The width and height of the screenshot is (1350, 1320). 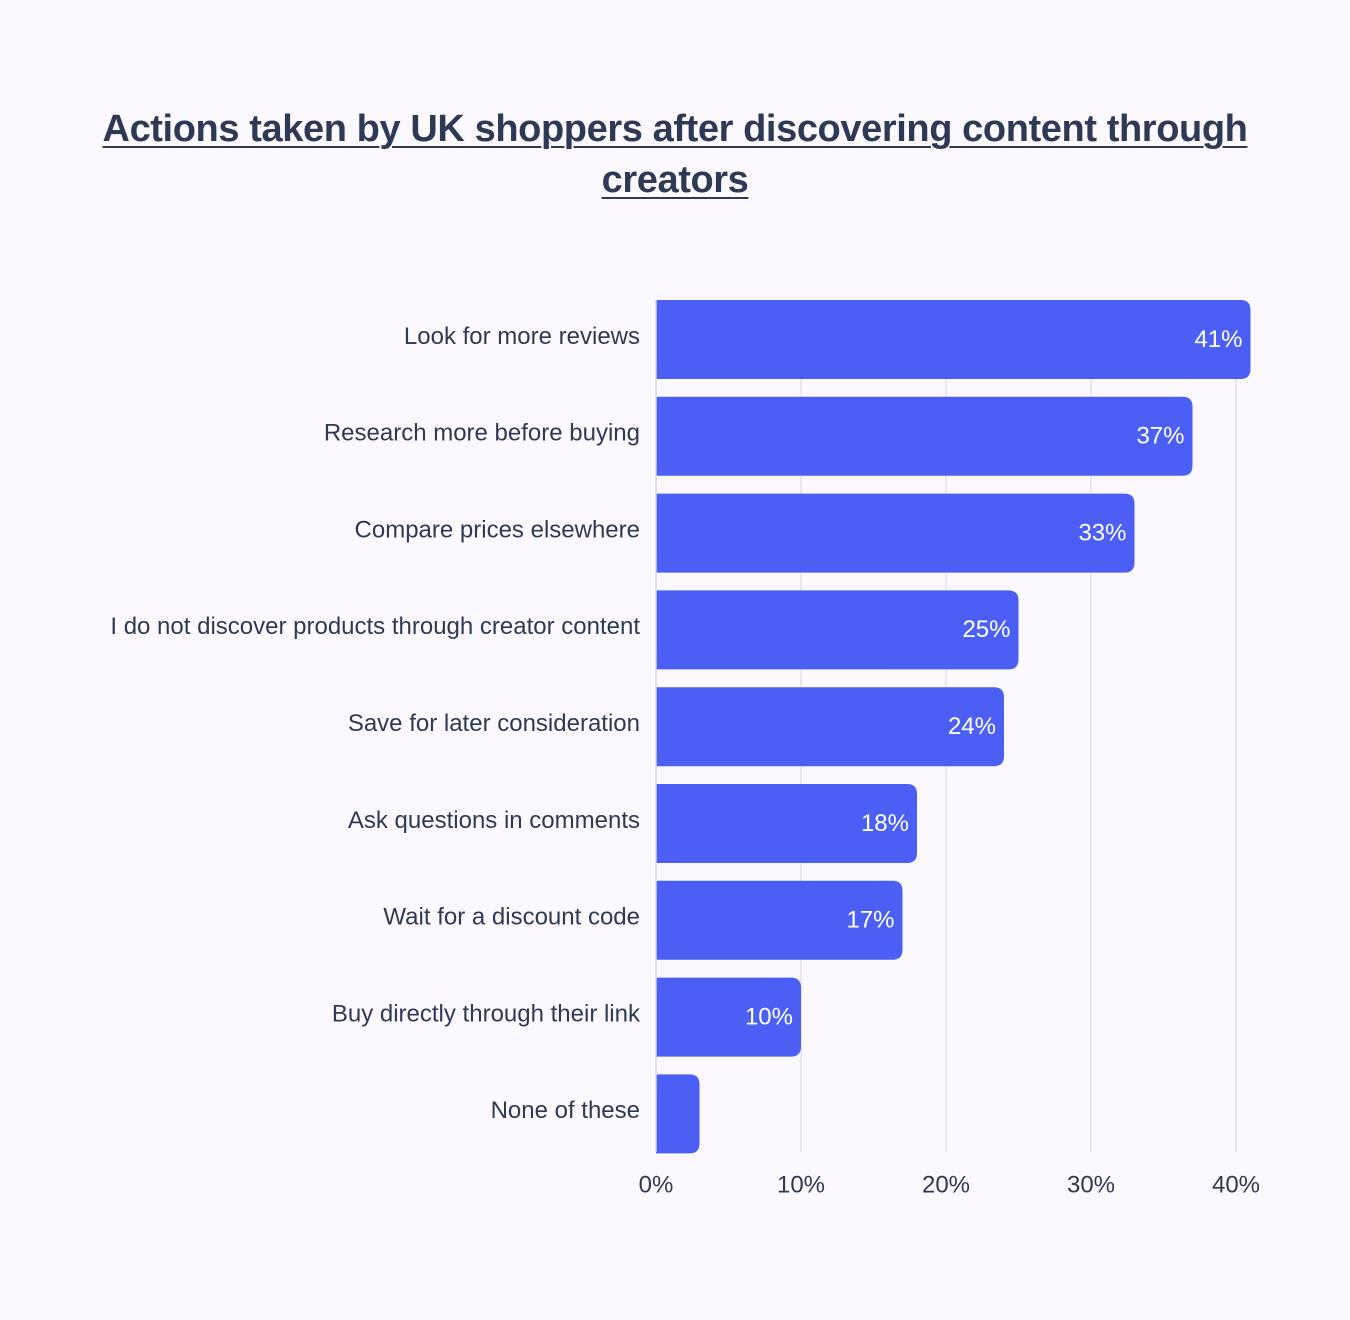 What do you see at coordinates (565, 1110) in the screenshot?
I see `category-label: None of these` at bounding box center [565, 1110].